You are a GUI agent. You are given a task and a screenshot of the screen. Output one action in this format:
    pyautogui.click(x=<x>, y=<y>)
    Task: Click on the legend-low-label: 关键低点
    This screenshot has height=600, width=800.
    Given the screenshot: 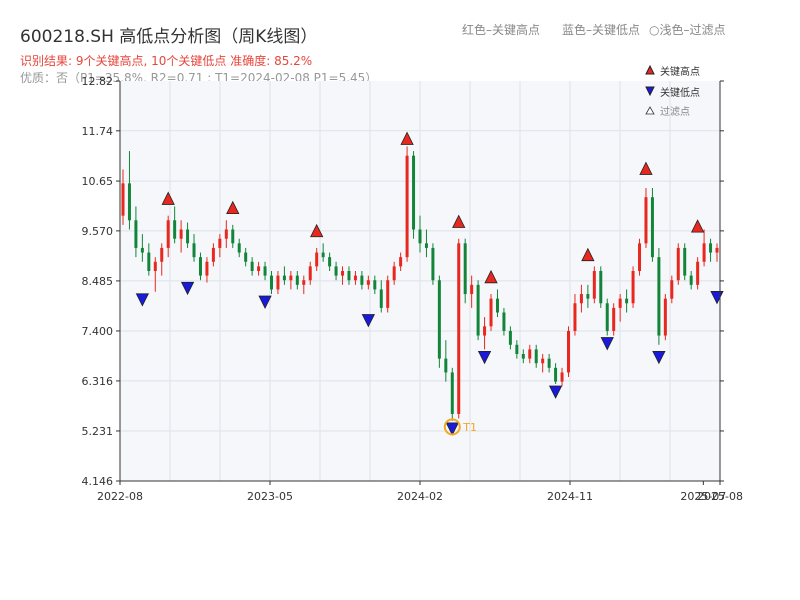 What is the action you would take?
    pyautogui.click(x=680, y=92)
    